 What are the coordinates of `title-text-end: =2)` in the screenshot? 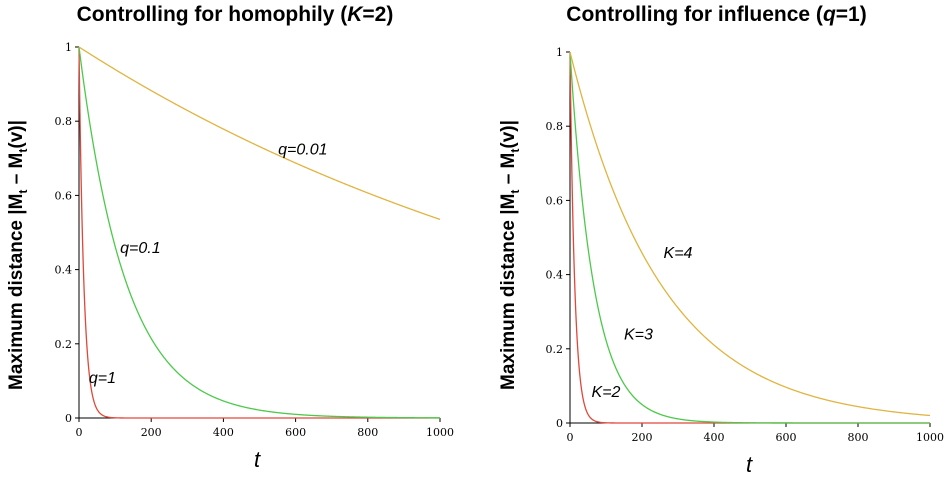 It's located at (378, 14).